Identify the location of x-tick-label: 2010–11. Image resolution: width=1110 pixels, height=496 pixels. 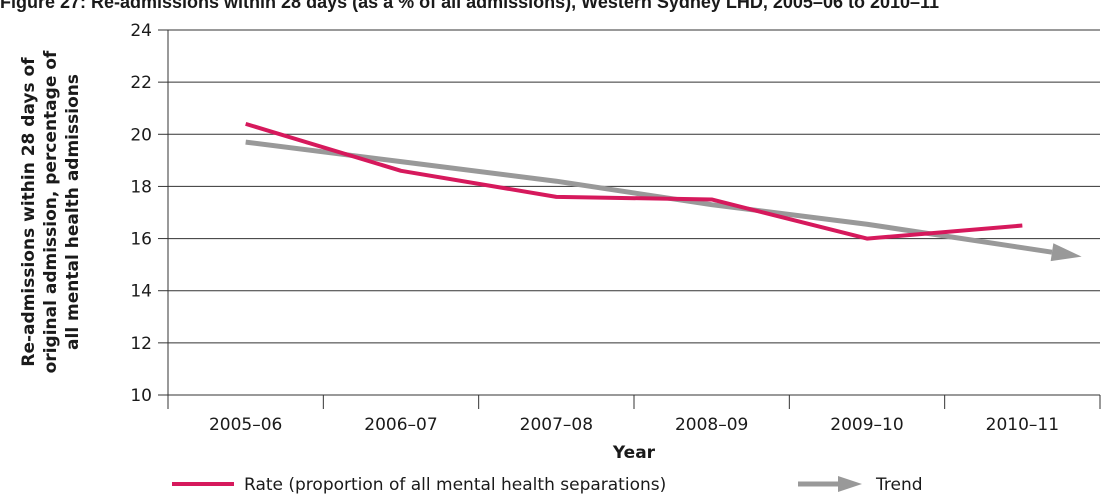
(1022, 425).